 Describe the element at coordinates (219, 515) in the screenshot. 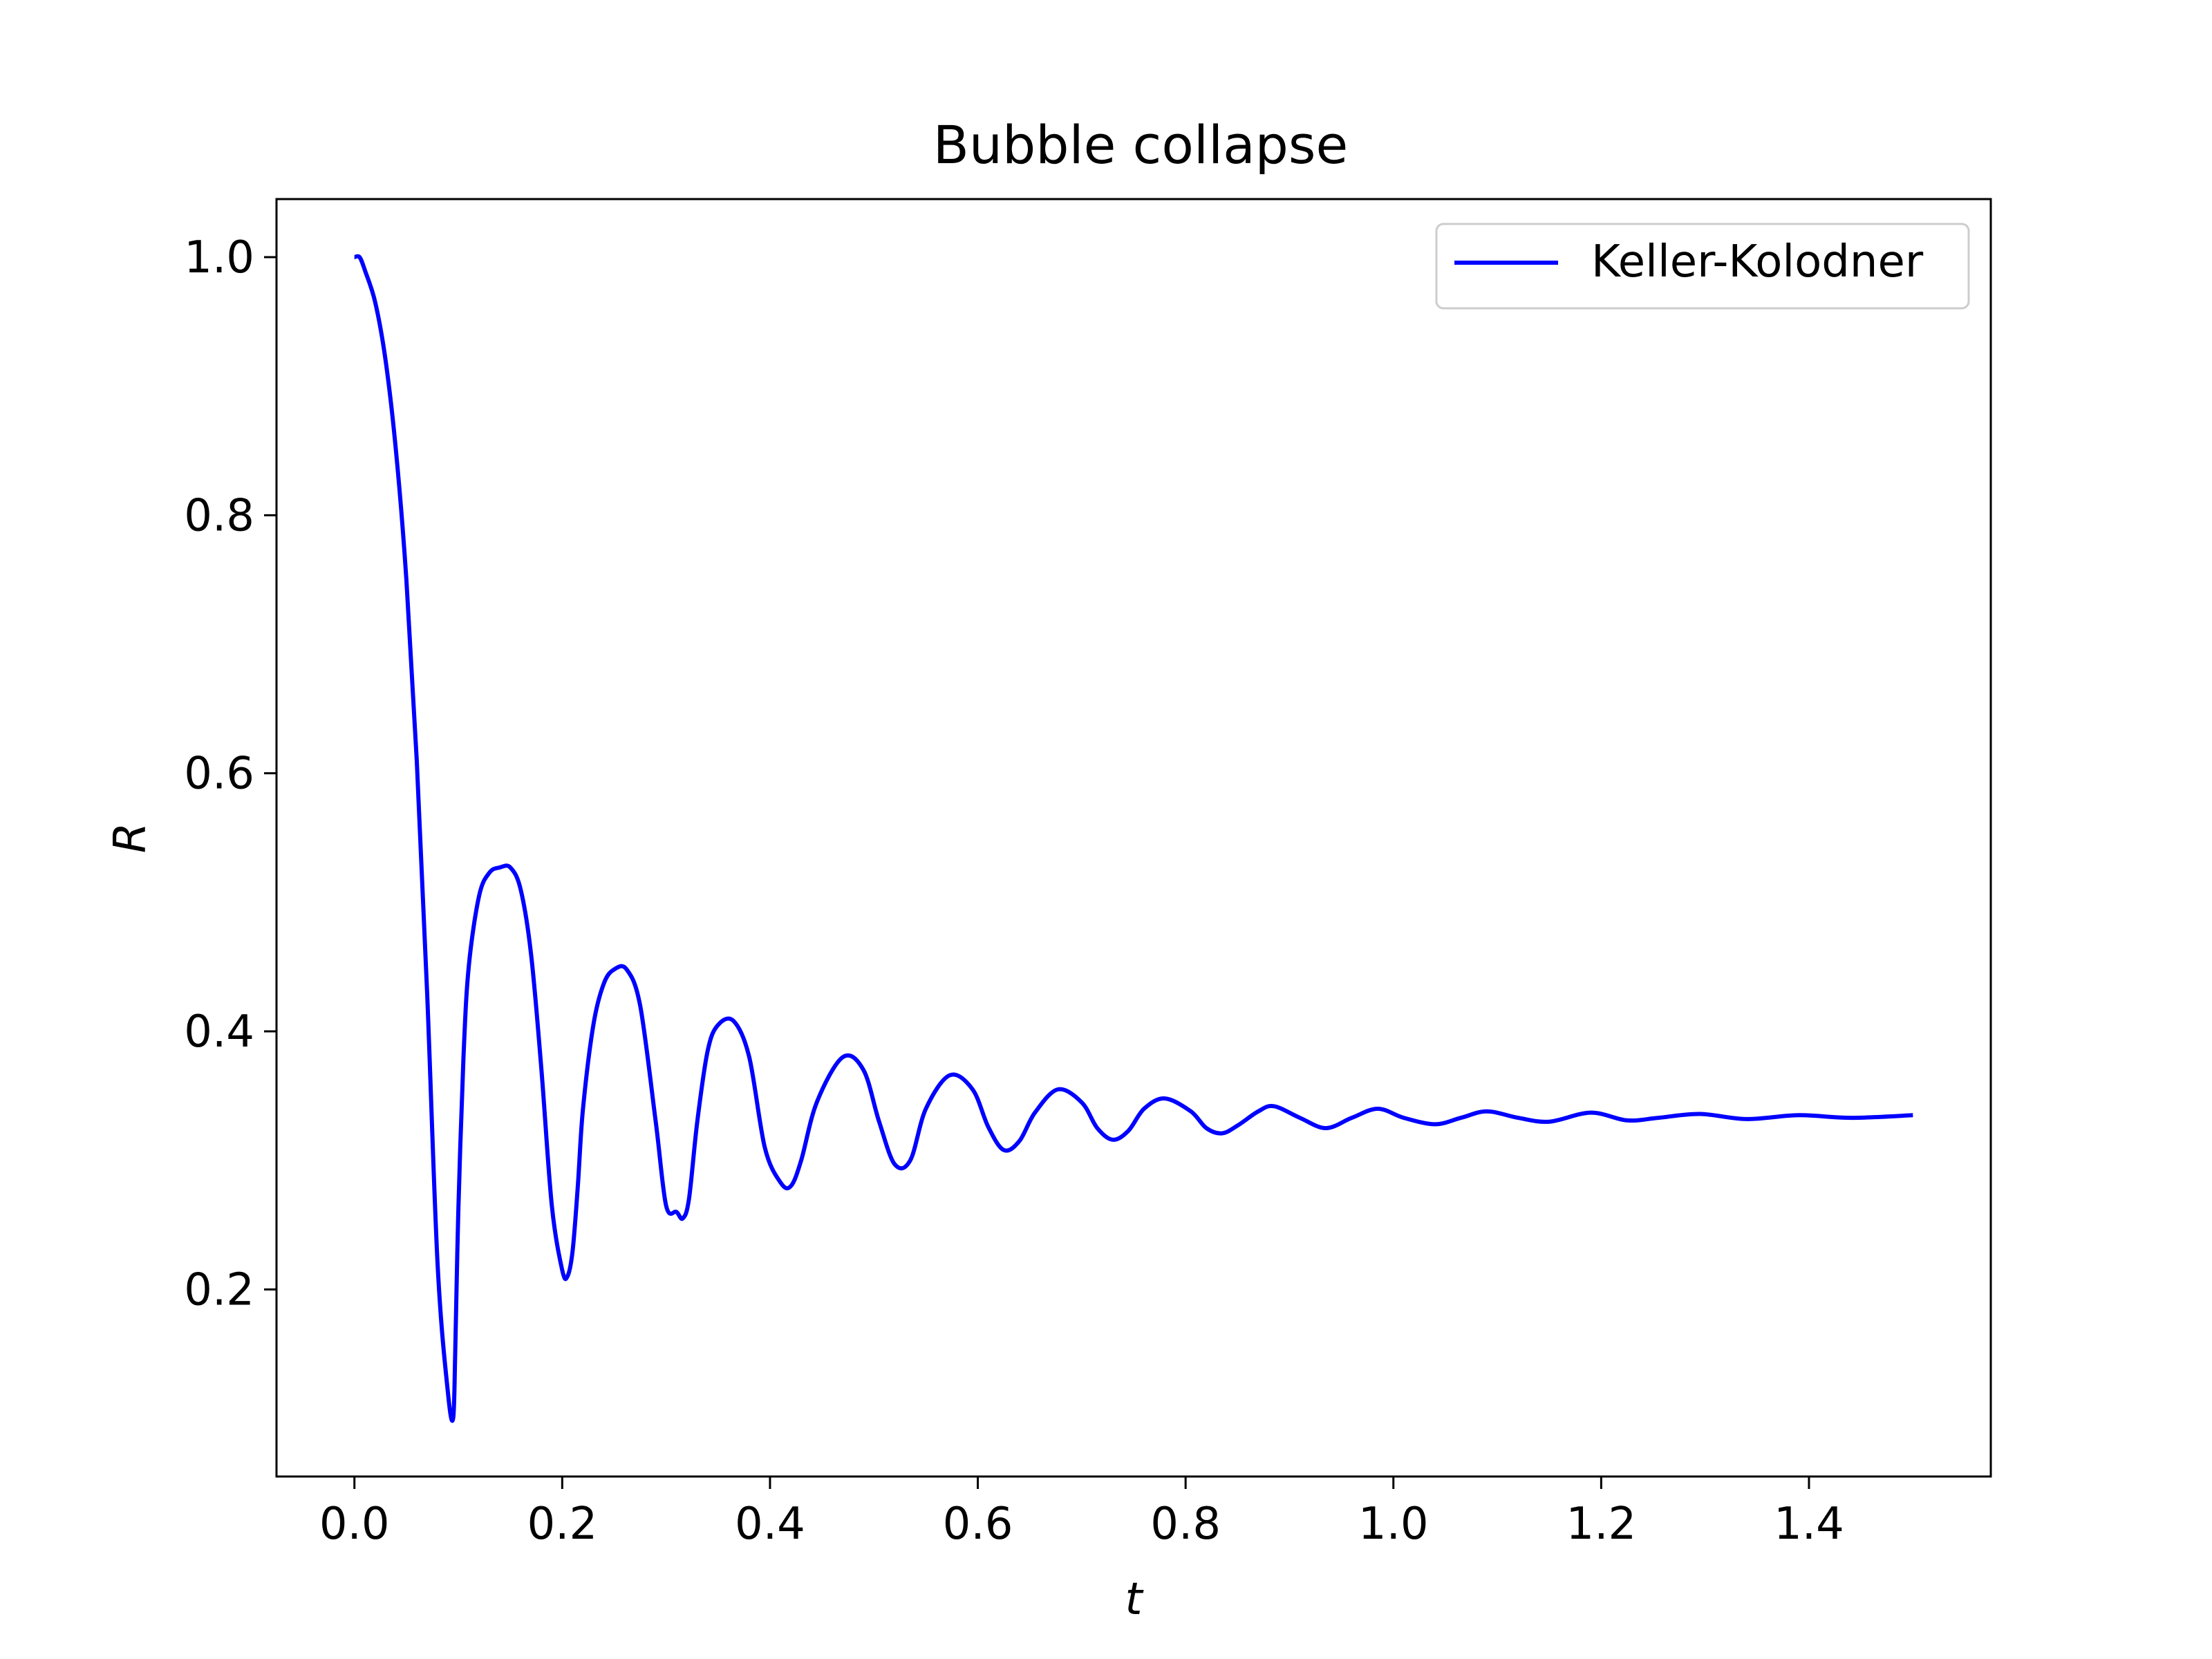

I see `y-tick-label-3: 0.8` at that location.